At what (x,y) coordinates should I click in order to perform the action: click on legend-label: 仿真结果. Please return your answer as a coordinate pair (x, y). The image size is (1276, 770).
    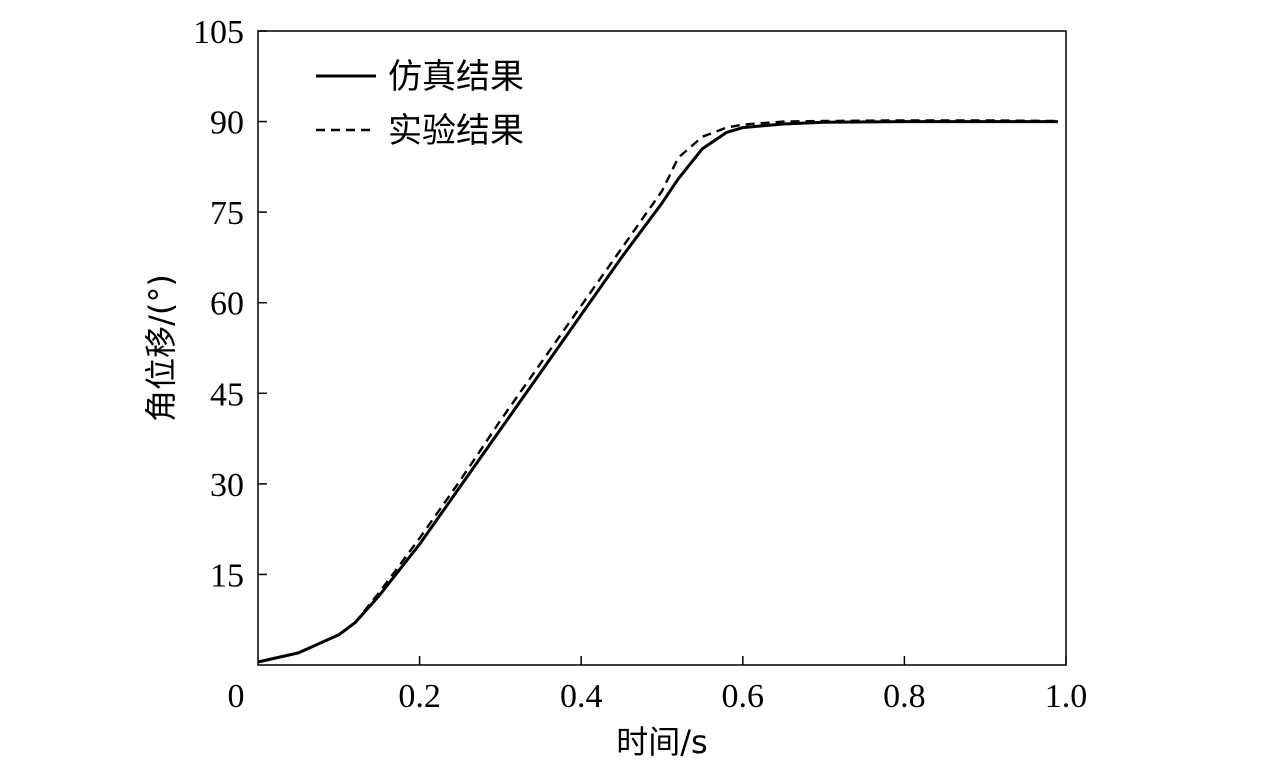
    Looking at the image, I should click on (456, 77).